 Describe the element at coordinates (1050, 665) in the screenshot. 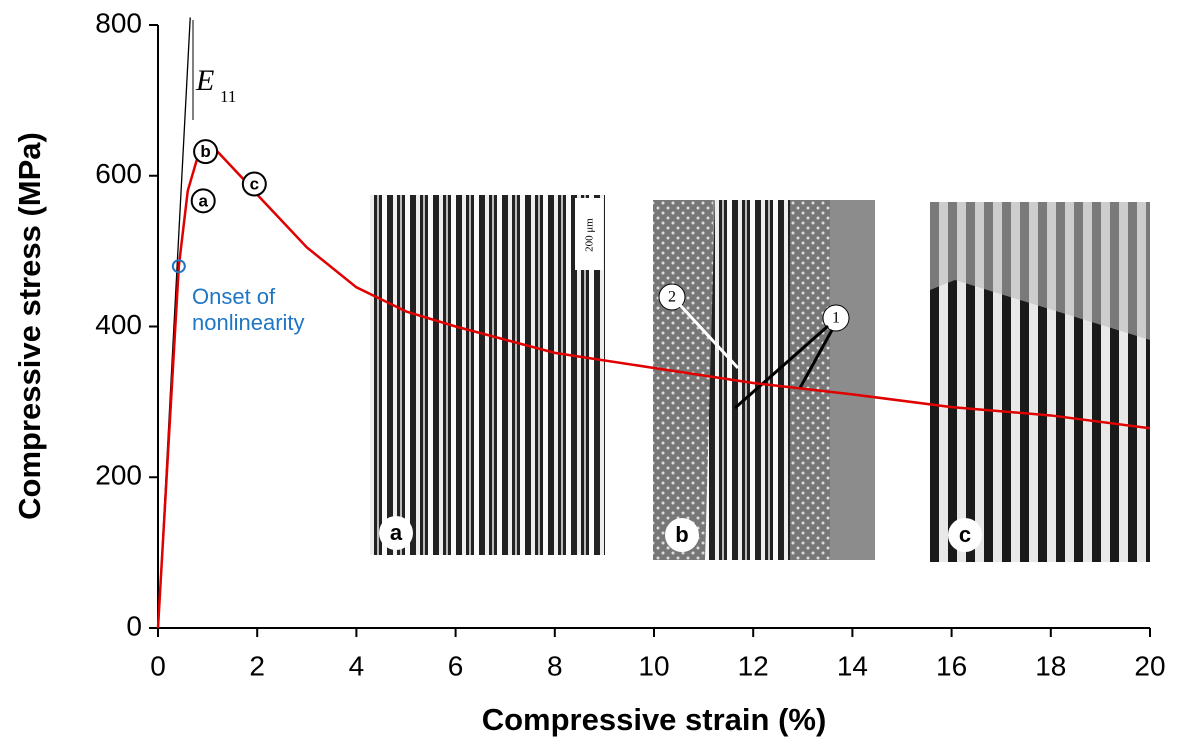

I see `x-tick-label: 18` at that location.